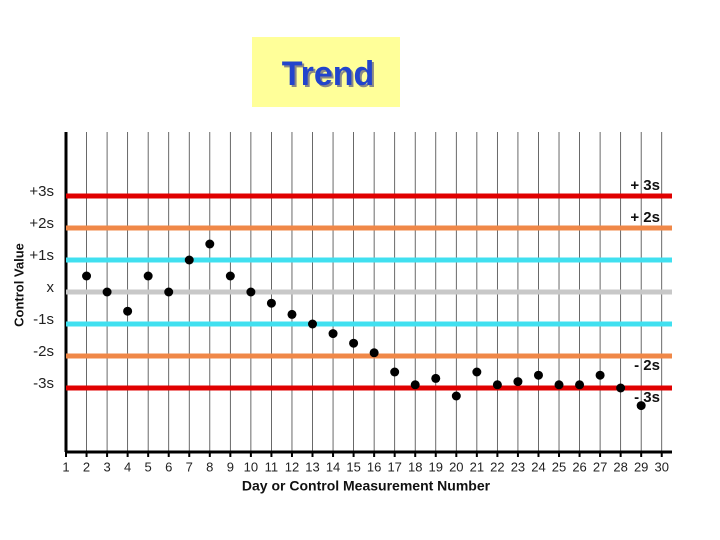 This screenshot has width=720, height=540. Describe the element at coordinates (538, 466) in the screenshot. I see `x-tick-label: 24` at that location.